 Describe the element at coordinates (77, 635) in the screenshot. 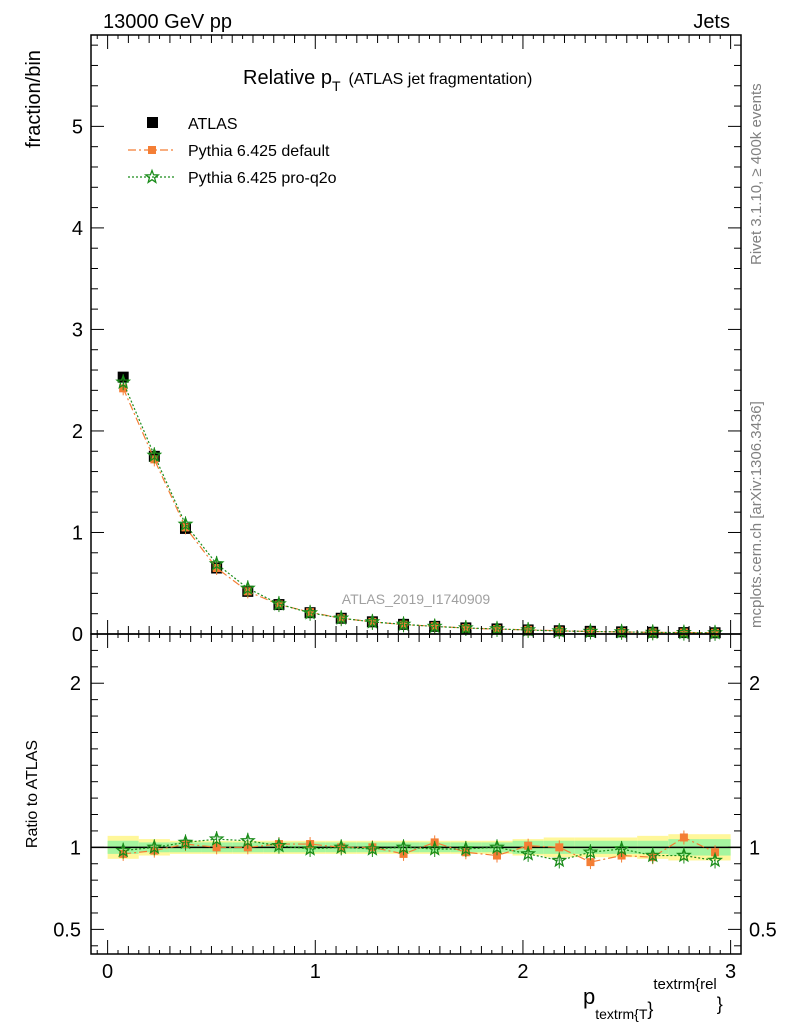

I see `top-y-tick-label: 0` at that location.